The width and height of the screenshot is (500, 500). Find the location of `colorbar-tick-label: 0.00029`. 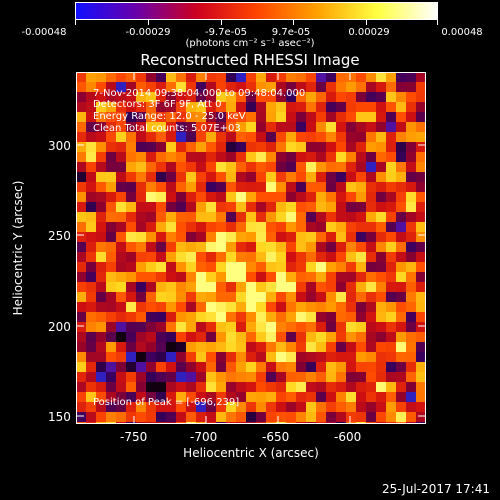

colorbar-tick-label: 0.00029 is located at coordinates (369, 32).